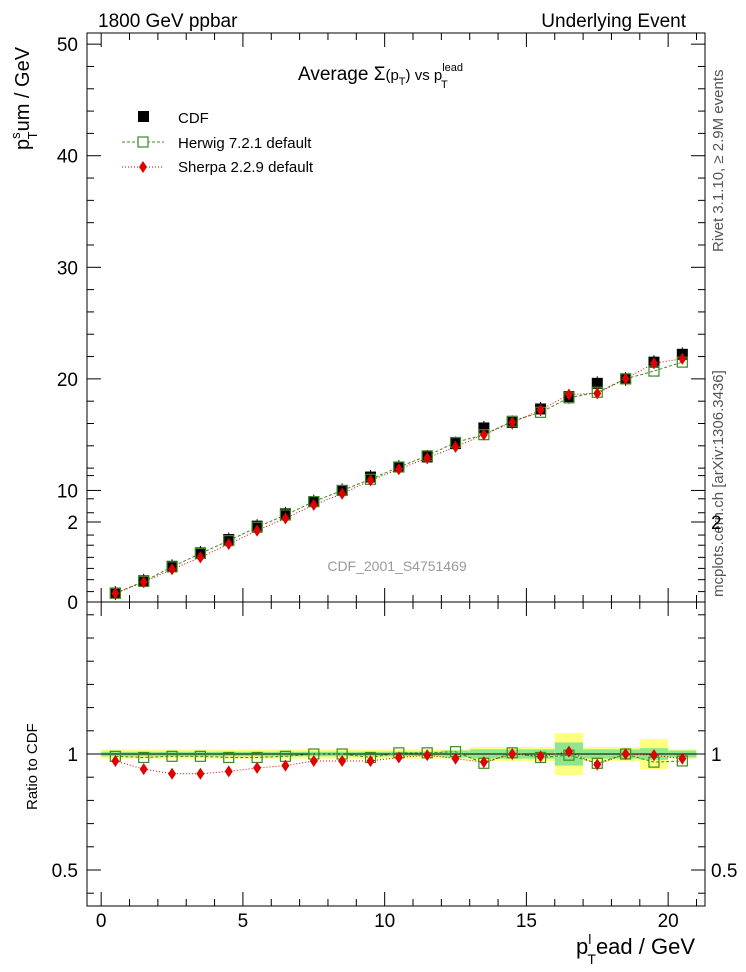 This screenshot has height=972, width=746. Describe the element at coordinates (718, 161) in the screenshot. I see `rivet-label: Rivet 3.1.10, ≥ 2.9M events` at that location.